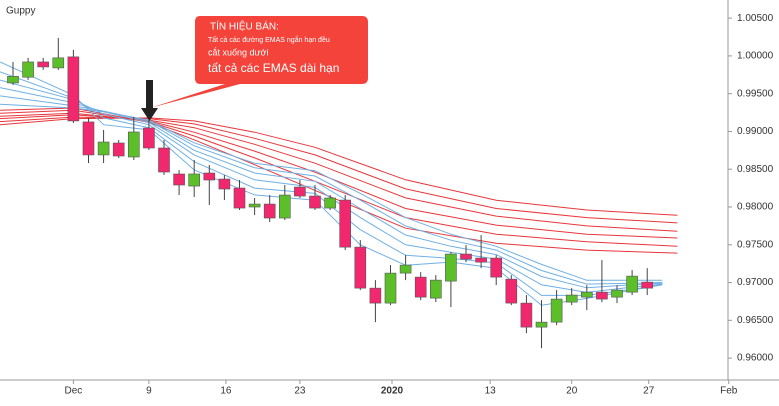 The height and width of the screenshot is (406, 779). What do you see at coordinates (649, 391) in the screenshot?
I see `x-tick-label: 27` at bounding box center [649, 391].